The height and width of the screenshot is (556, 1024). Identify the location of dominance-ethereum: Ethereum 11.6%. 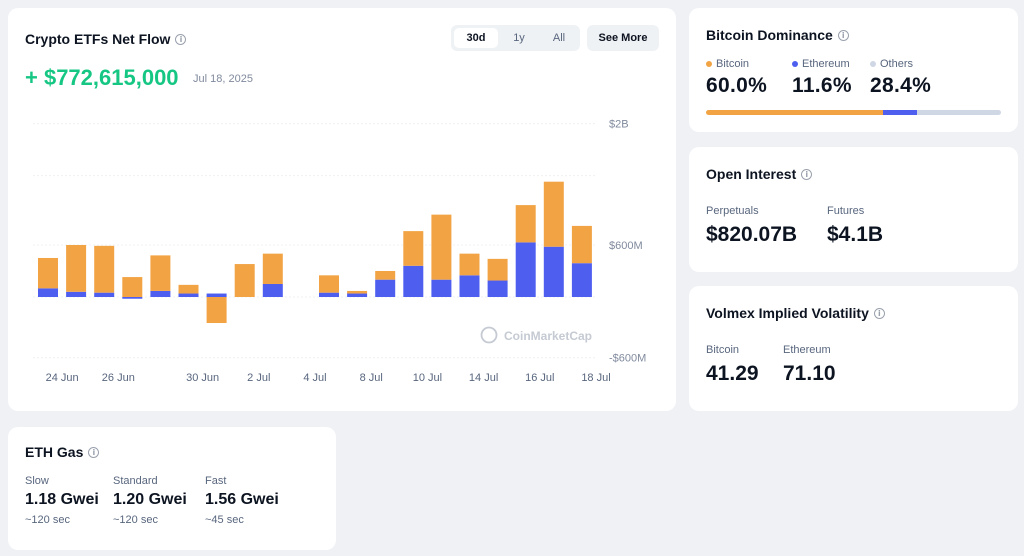
(822, 78).